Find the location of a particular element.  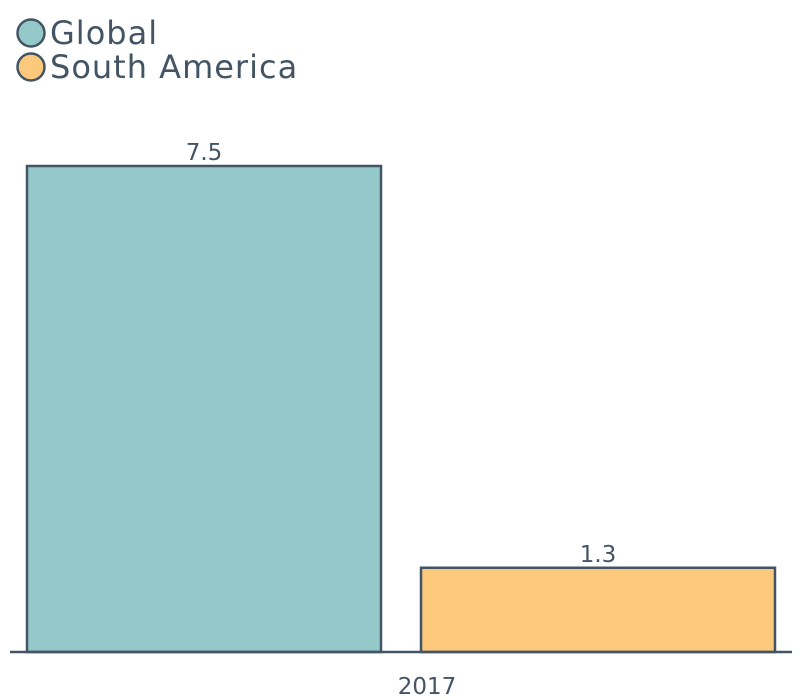

legend-label-0: Global is located at coordinates (104, 33).